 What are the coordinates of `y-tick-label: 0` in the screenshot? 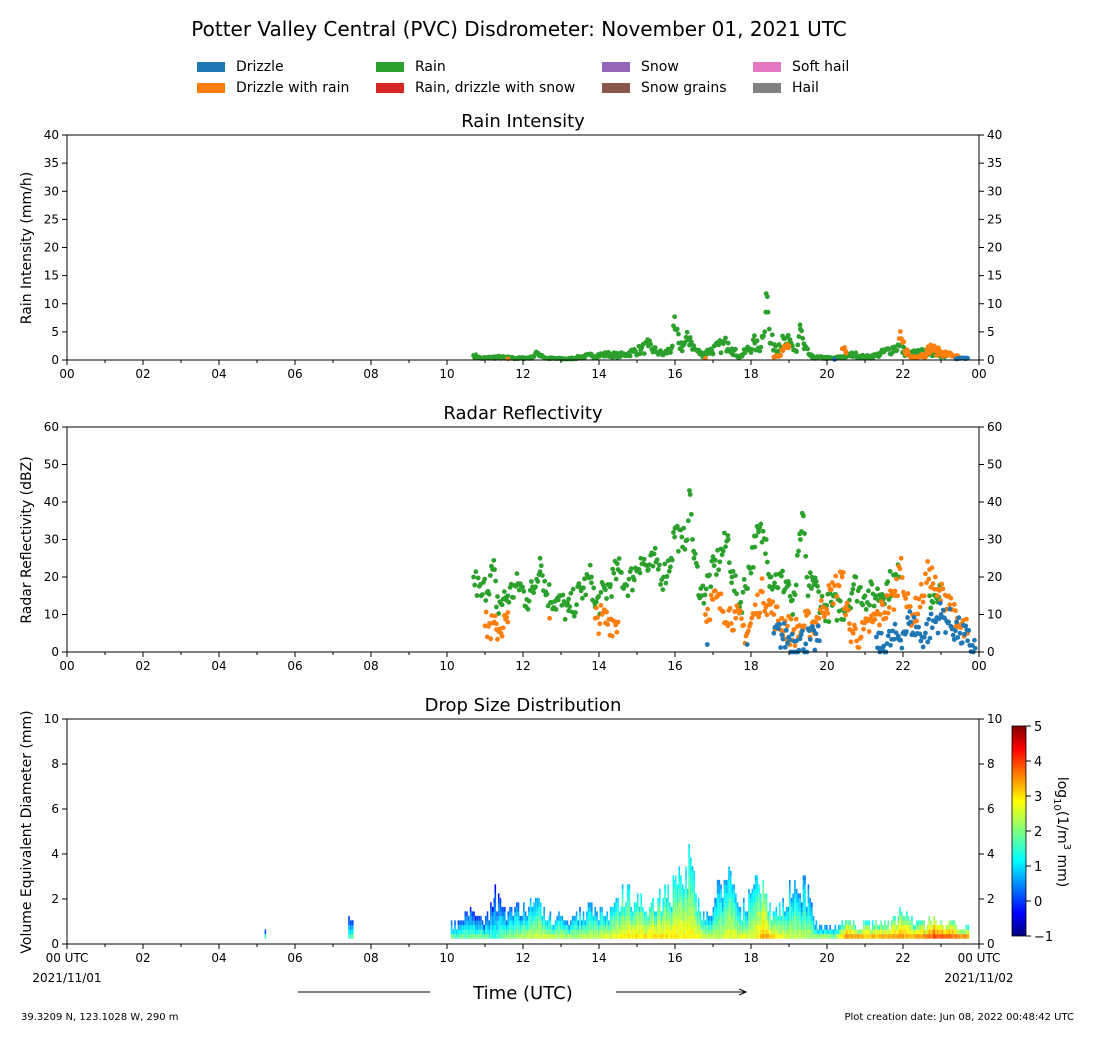 It's located at (55, 652).